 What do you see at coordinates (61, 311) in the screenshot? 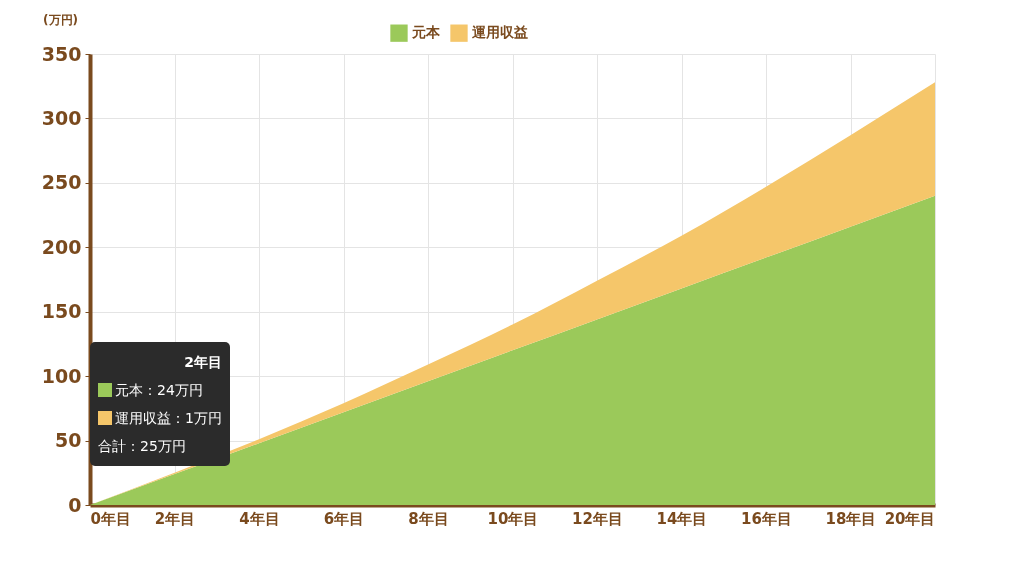
I see `y-tick-label: 150` at bounding box center [61, 311].